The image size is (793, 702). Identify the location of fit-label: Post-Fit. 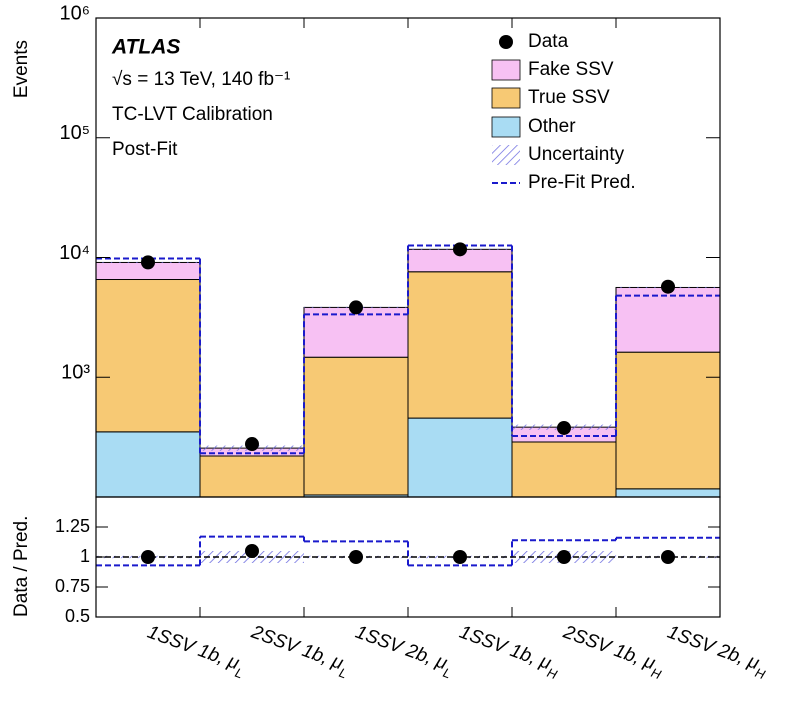
(145, 149).